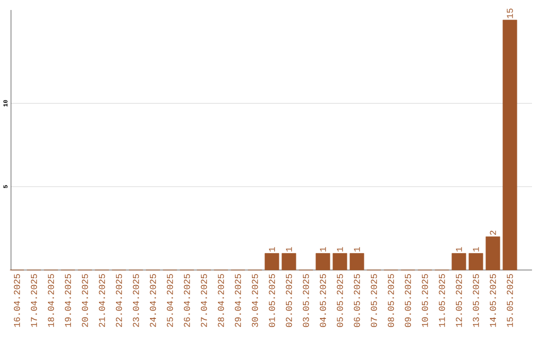 The width and height of the screenshot is (540, 340). What do you see at coordinates (425, 300) in the screenshot?
I see `x-tick-label: 10.05.2025` at bounding box center [425, 300].